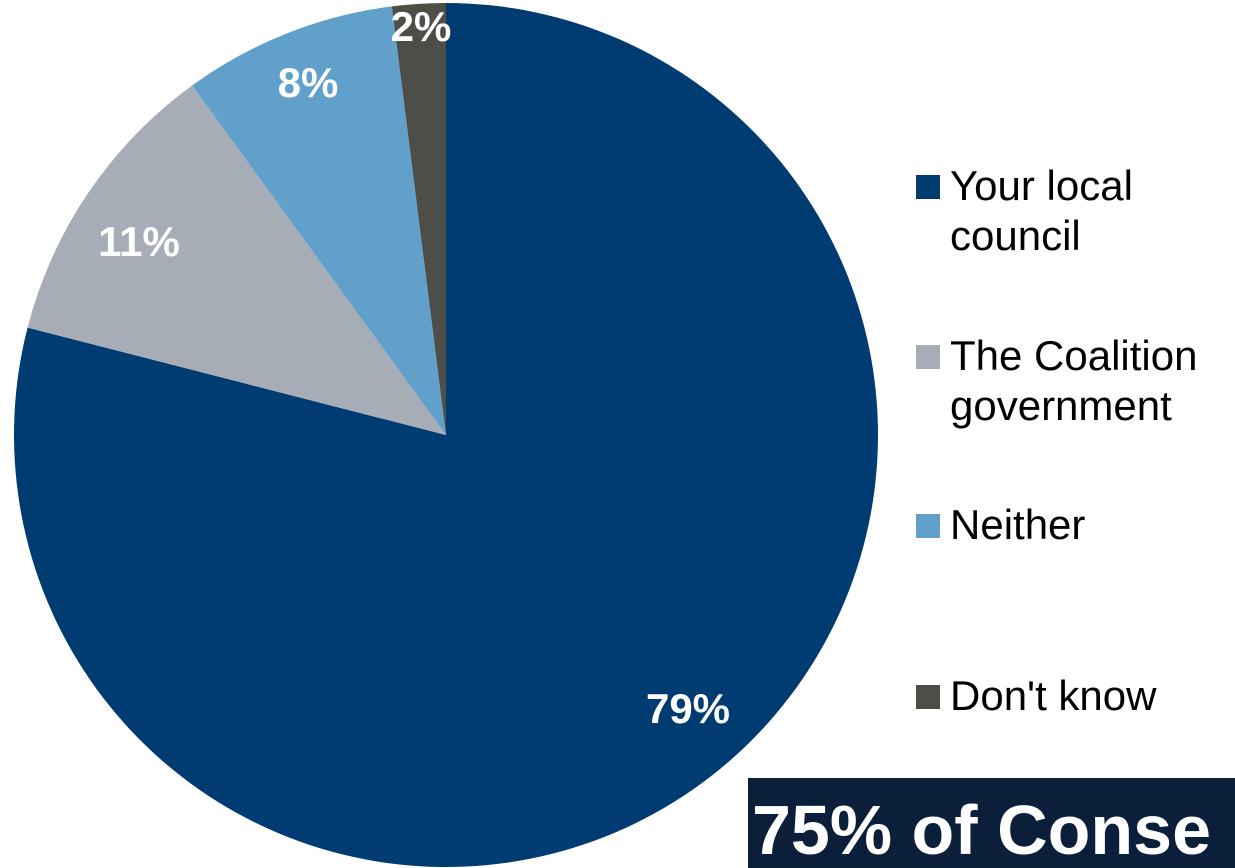  Describe the element at coordinates (928, 697) in the screenshot. I see `legend-swatch-dont-know` at that location.